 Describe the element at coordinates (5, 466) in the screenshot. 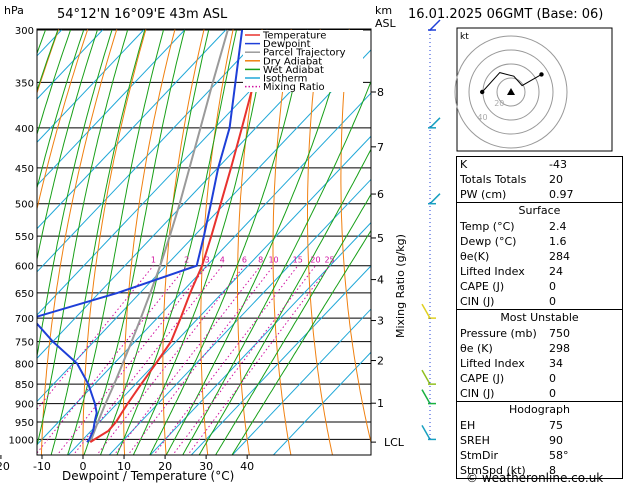

I see `x-tick--20: -20` at that location.